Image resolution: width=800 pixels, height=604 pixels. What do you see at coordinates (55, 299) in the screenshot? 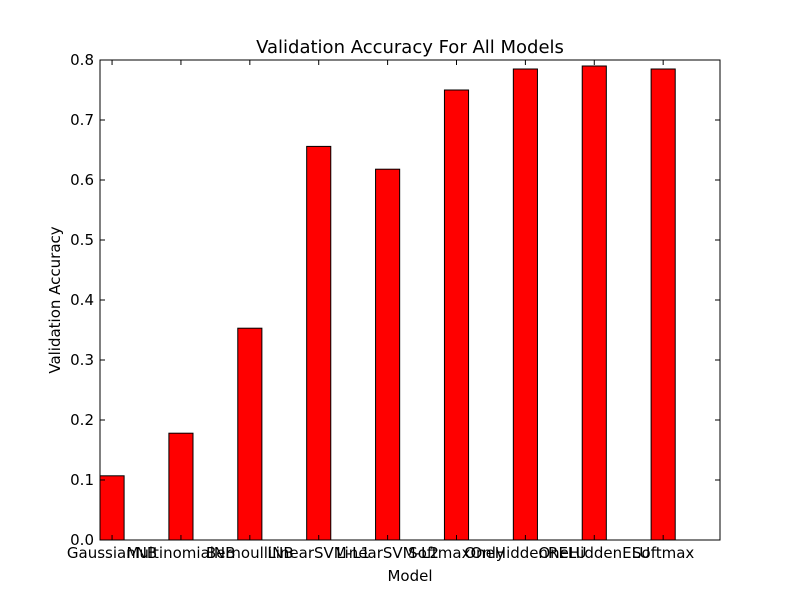
I see `y-axis-label: Validation Accuracy` at bounding box center [55, 299].